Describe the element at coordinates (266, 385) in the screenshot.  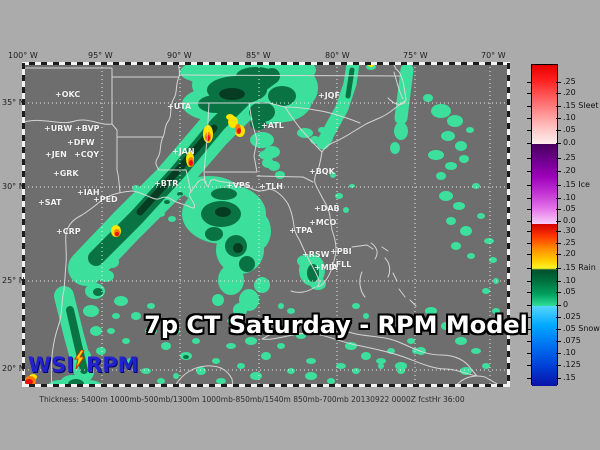
I see `map-border-bottom` at that location.